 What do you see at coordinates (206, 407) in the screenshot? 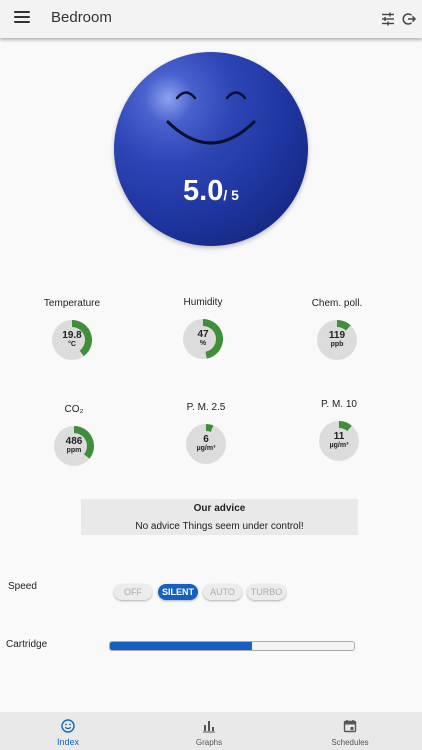
I see `sensor-label: P. M. 2.5` at bounding box center [206, 407].